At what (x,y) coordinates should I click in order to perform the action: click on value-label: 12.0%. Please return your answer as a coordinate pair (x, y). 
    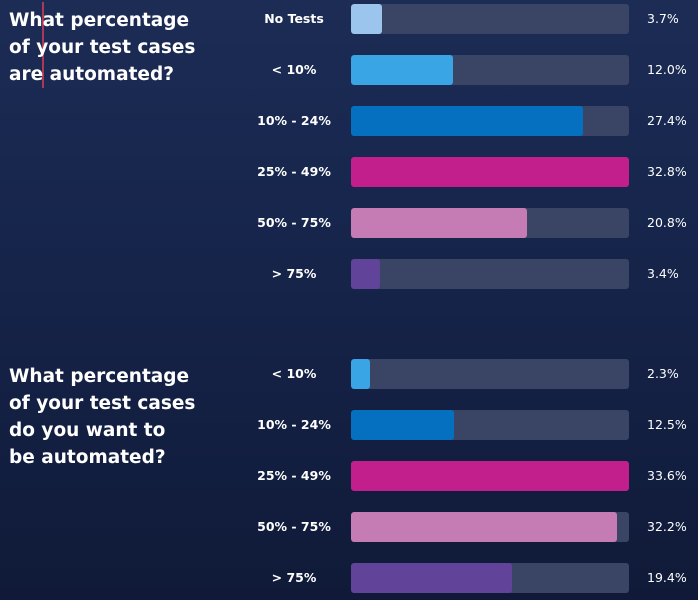
    Looking at the image, I should click on (667, 69).